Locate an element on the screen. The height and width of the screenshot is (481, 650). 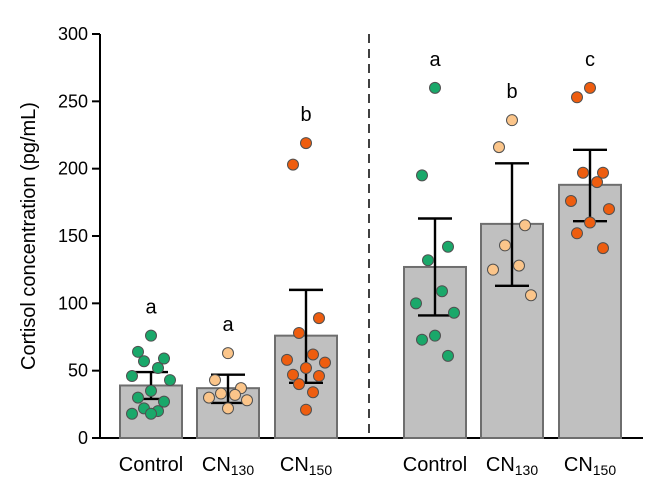
y-tick-label: 300 is located at coordinates (73, 34).